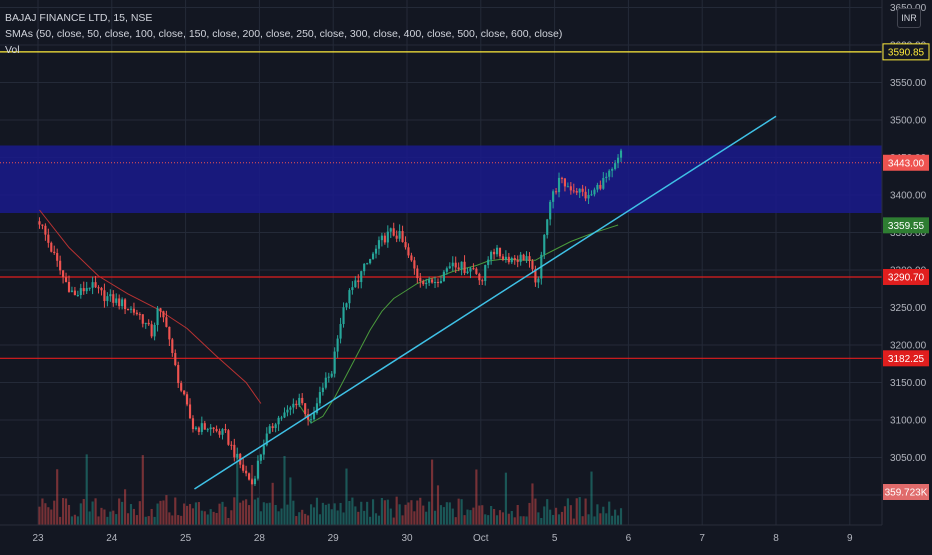  What do you see at coordinates (908, 346) in the screenshot?
I see `y-tick-label: 3200.00` at bounding box center [908, 346].